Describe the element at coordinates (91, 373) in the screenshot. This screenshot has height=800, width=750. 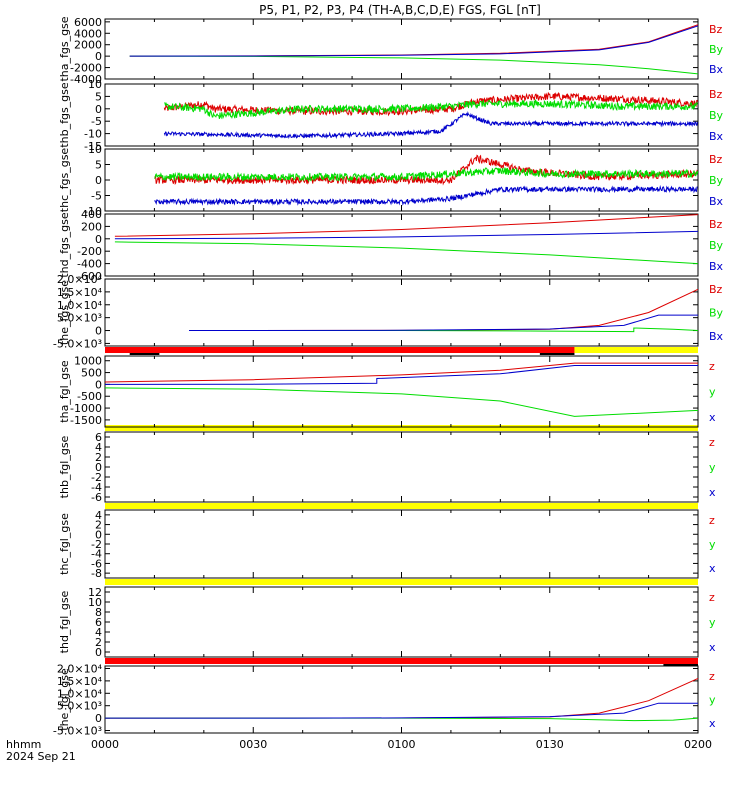
I see `y-tick-label: 500` at that location.